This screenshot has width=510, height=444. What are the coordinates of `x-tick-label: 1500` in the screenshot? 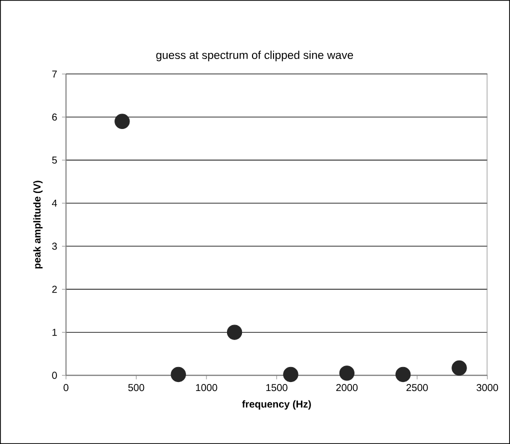 It's located at (277, 388).